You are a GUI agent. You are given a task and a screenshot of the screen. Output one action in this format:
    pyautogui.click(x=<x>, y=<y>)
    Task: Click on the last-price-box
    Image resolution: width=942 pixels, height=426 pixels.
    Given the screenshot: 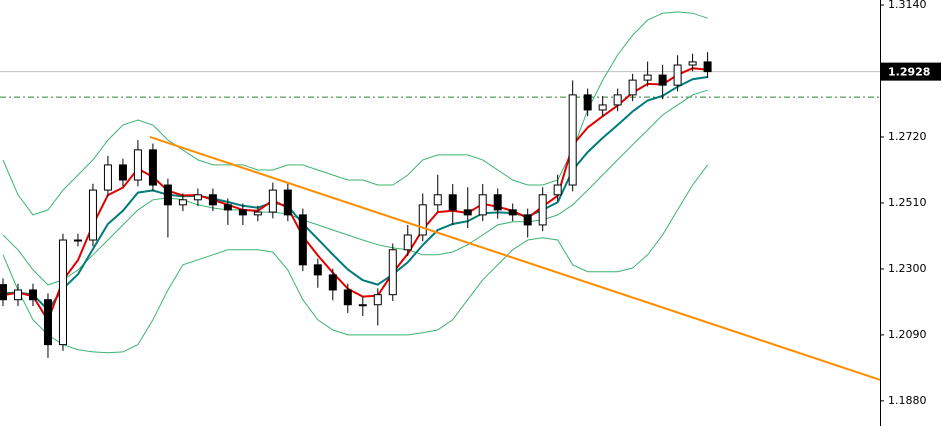 What is the action you would take?
    pyautogui.click(x=911, y=71)
    